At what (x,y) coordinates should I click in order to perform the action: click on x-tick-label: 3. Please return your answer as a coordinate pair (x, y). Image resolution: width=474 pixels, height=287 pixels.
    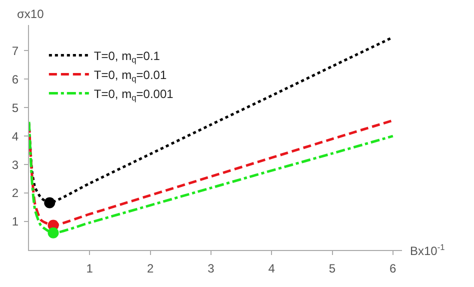
    Looking at the image, I should click on (211, 268).